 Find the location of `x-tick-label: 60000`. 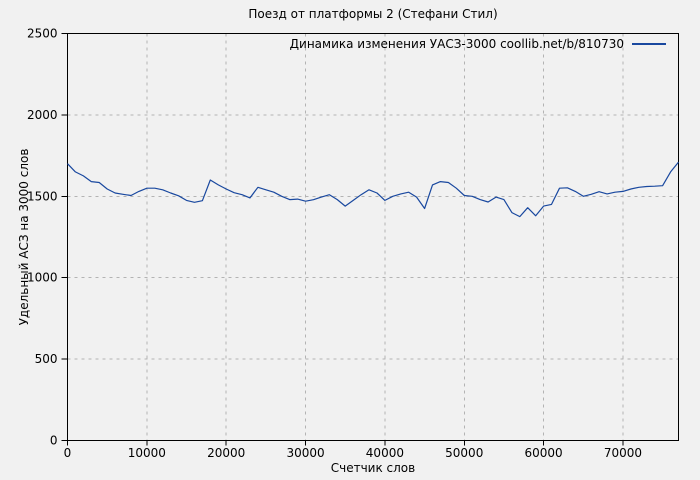

x-tick-label: 60000 is located at coordinates (544, 453).